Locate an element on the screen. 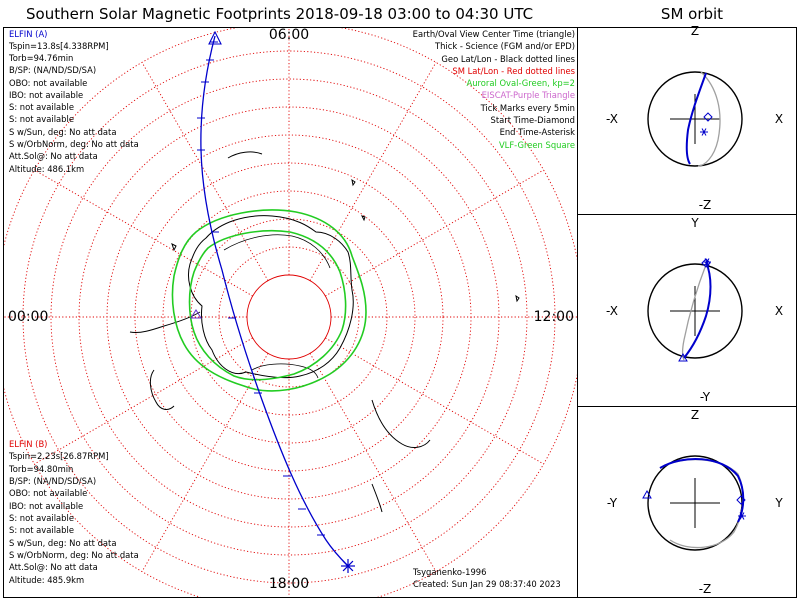 The height and width of the screenshot is (600, 800). legend-item: VLF-Green Square is located at coordinates (537, 145).